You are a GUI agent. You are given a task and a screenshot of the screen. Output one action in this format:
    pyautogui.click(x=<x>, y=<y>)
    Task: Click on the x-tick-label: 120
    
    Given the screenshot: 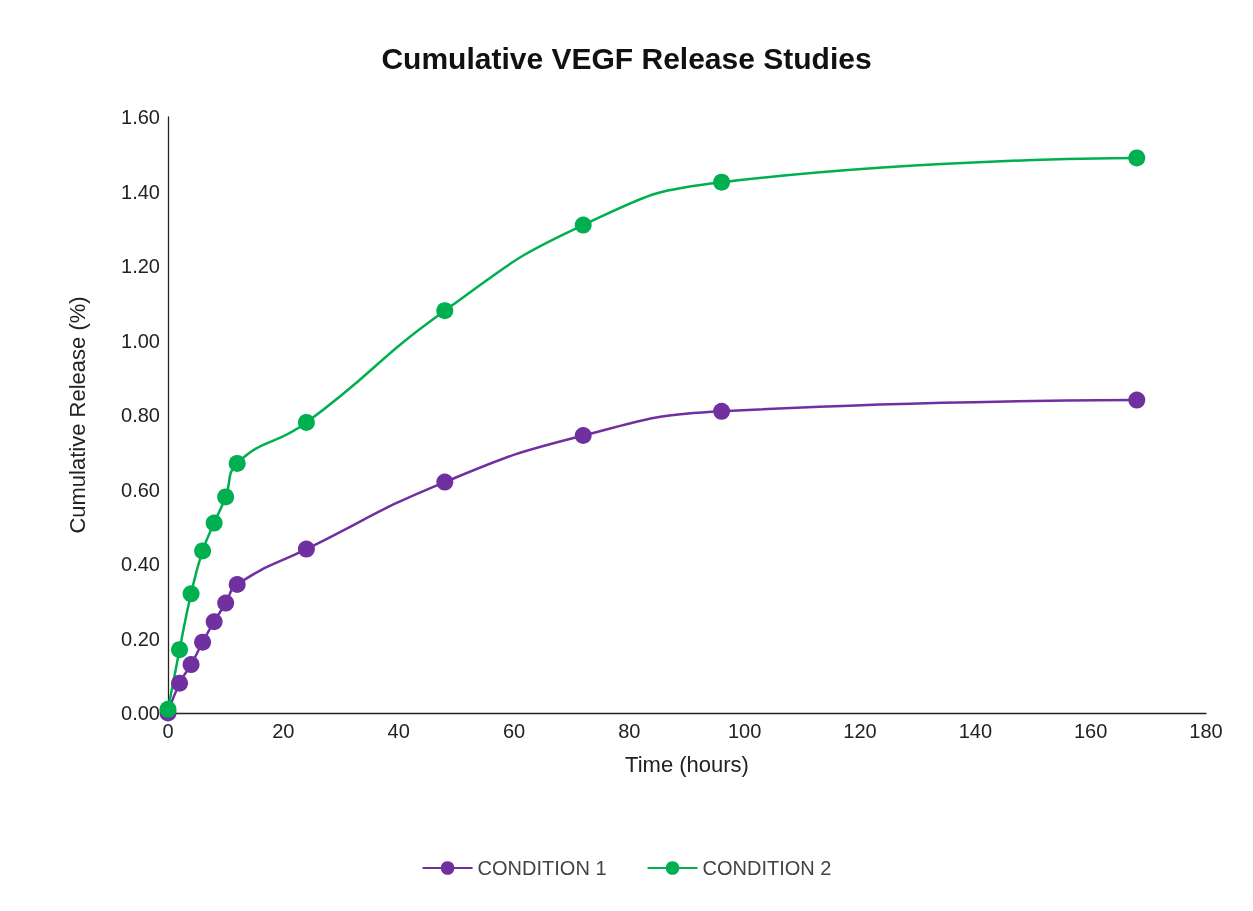 What is the action you would take?
    pyautogui.click(x=860, y=731)
    